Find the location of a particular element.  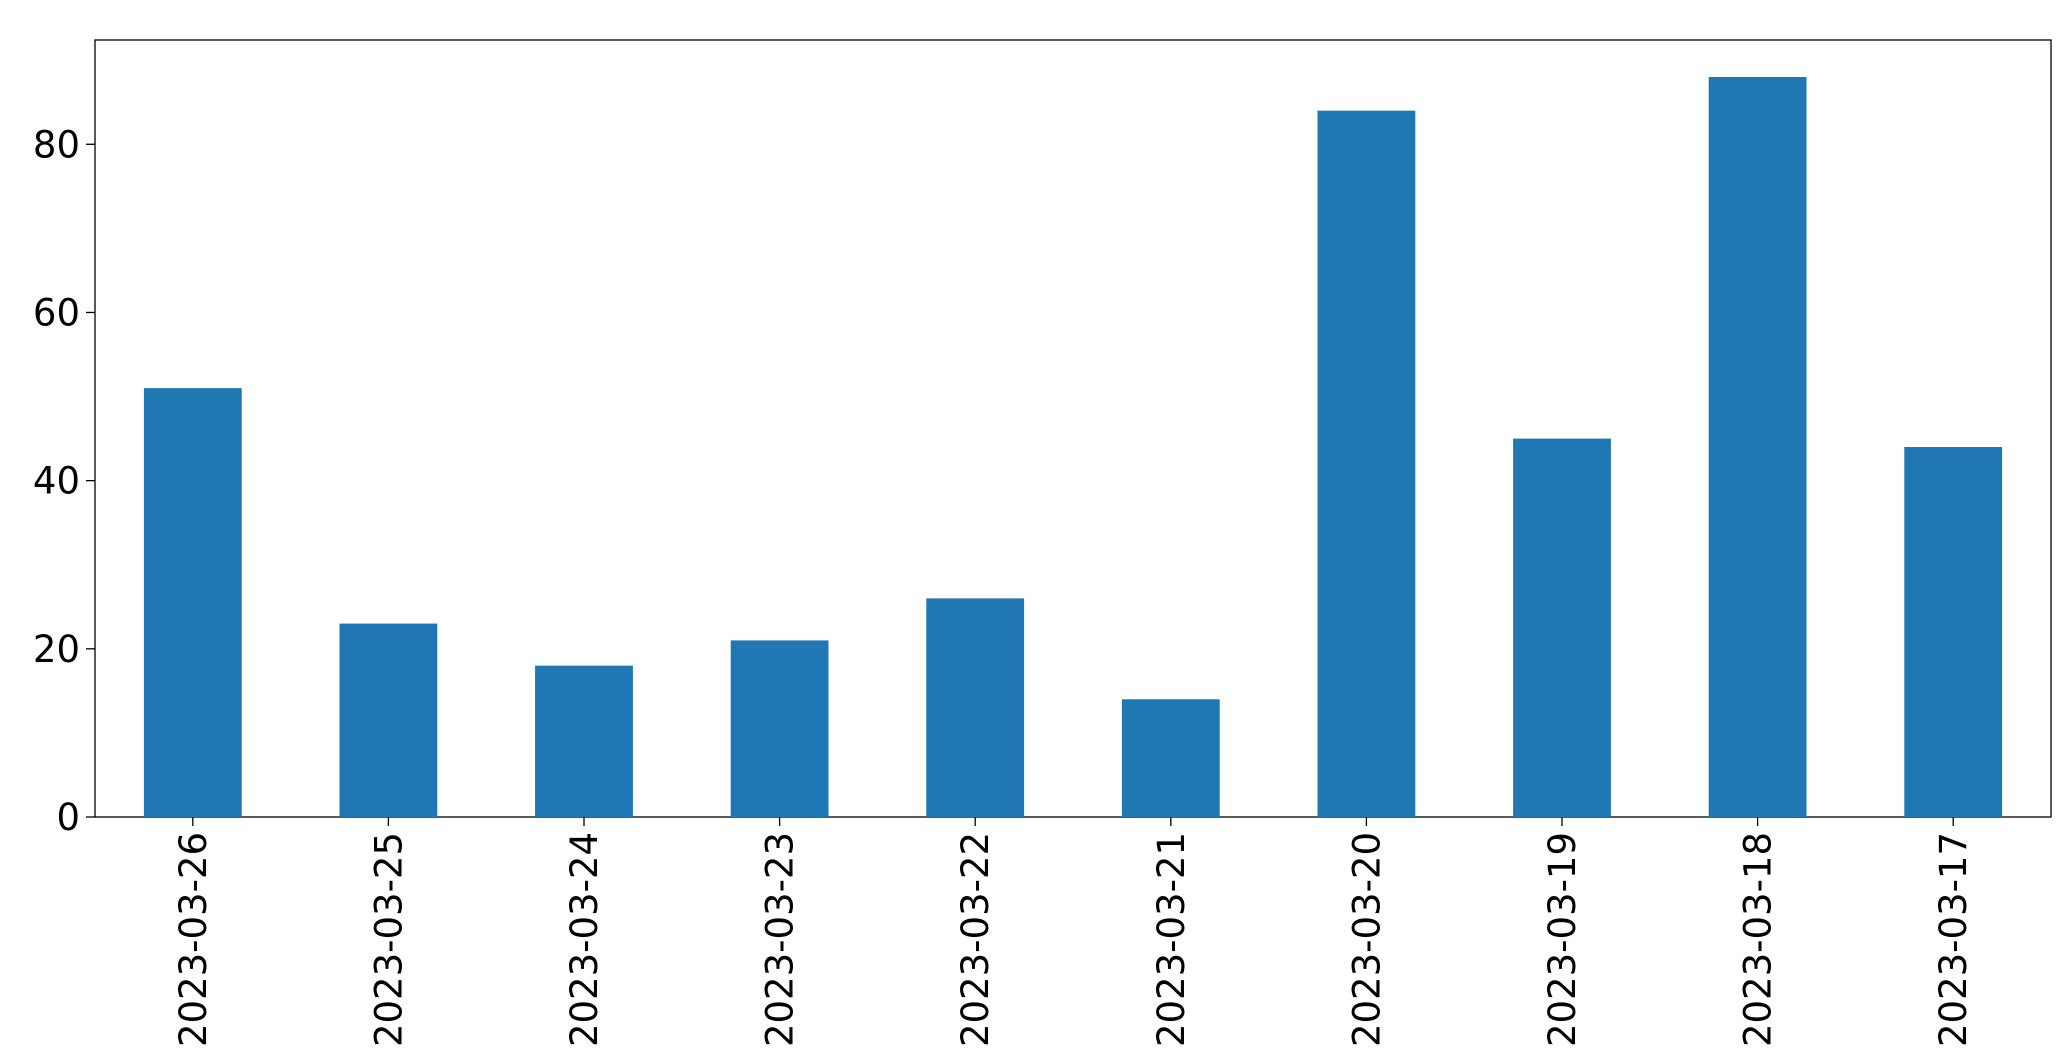

y-tick-label: 20 is located at coordinates (56, 649).